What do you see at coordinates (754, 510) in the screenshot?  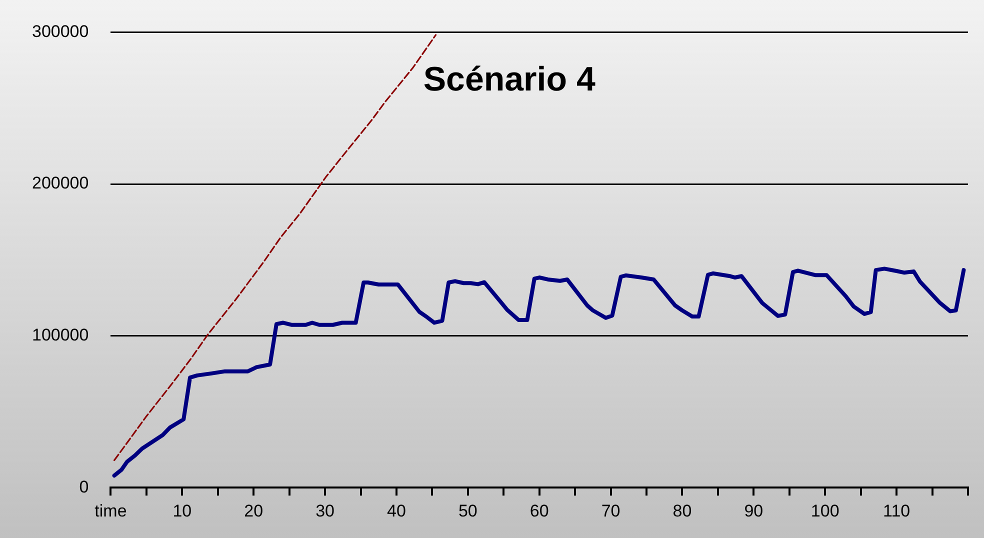 I see `x-tick-label: 90` at bounding box center [754, 510].